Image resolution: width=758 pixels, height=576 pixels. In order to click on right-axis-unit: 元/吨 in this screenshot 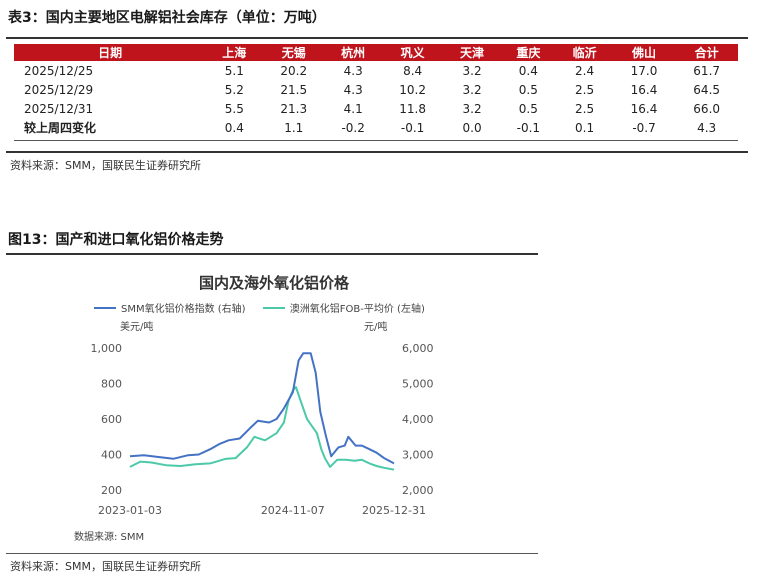, I will do `click(376, 327)`.